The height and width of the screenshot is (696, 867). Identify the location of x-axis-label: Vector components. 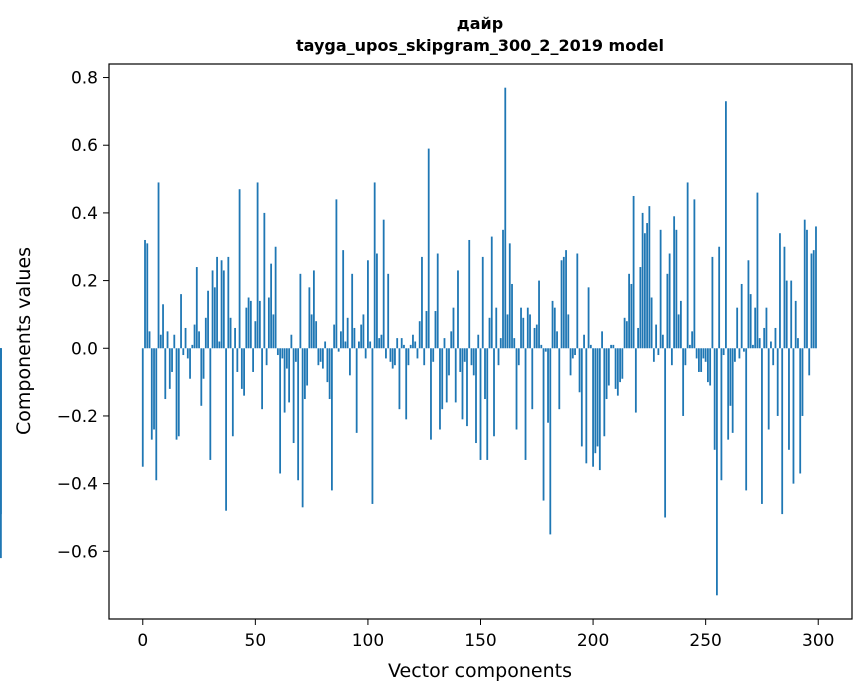
(480, 671).